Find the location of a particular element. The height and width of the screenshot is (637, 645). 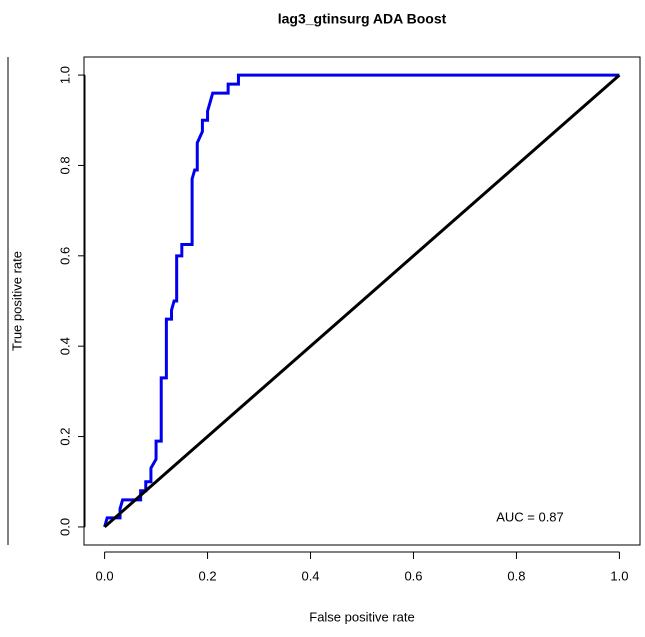

y-tick-label: 0.0 is located at coordinates (64, 527).